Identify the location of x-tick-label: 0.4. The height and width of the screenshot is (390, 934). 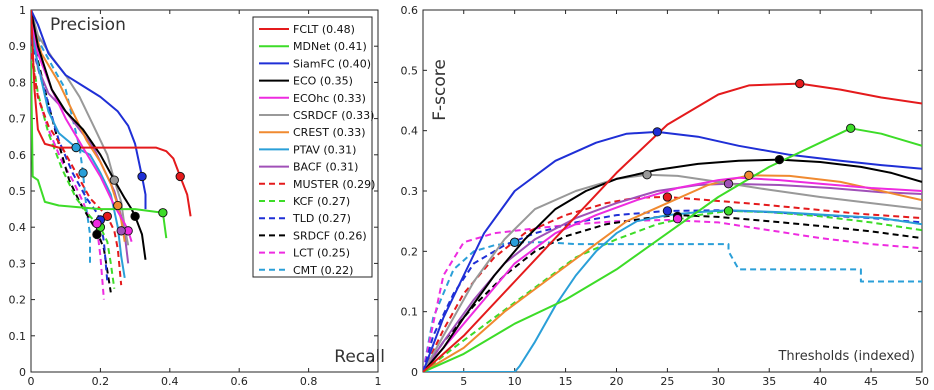
(170, 381).